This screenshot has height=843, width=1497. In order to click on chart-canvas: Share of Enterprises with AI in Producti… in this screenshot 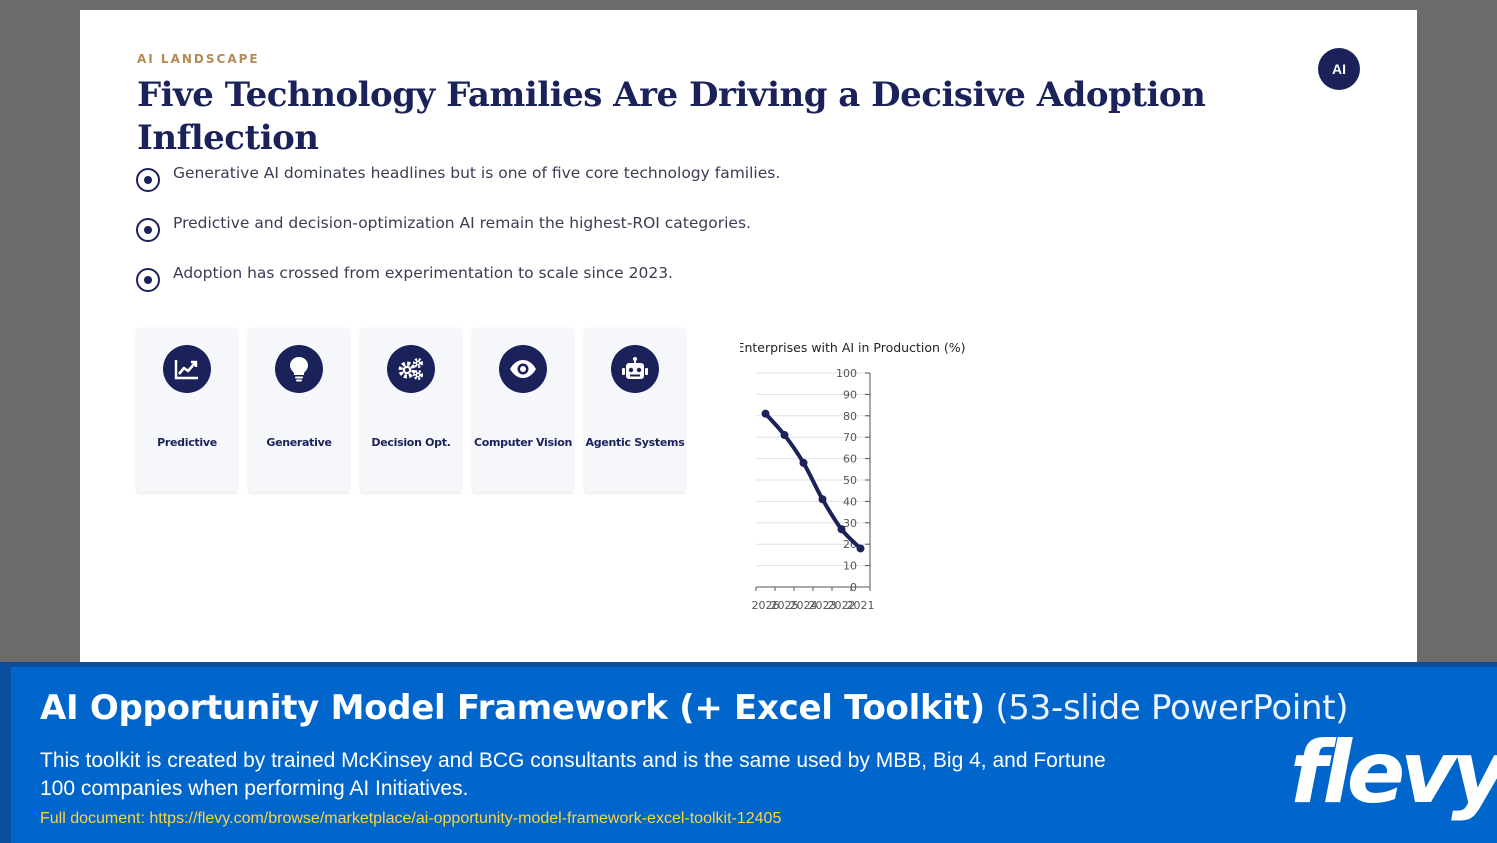, I will do `click(853, 476)`.